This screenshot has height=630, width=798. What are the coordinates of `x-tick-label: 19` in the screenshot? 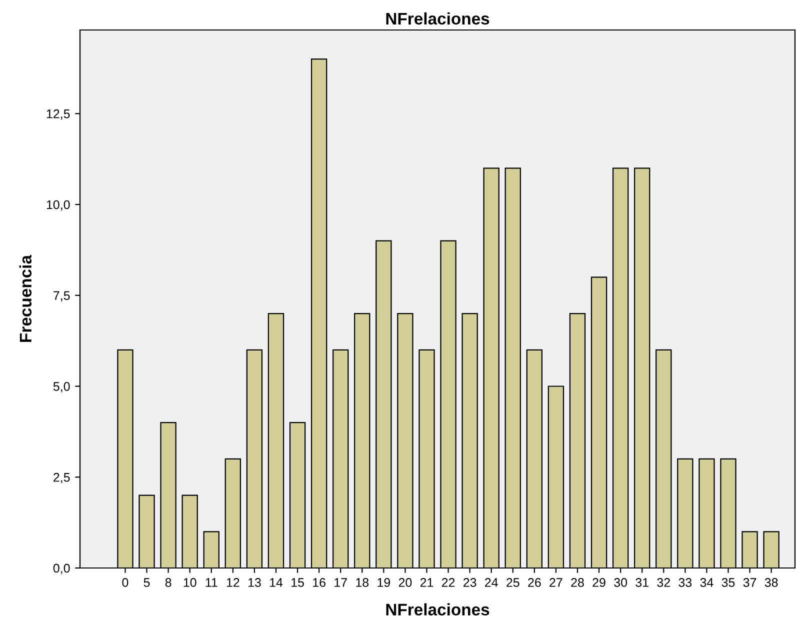 It's located at (384, 582).